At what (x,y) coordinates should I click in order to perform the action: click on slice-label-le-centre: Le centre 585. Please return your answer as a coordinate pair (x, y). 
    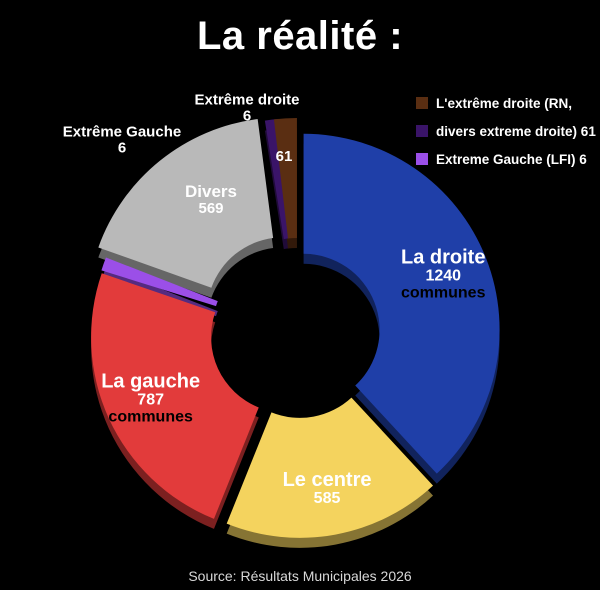
    Looking at the image, I should click on (327, 489).